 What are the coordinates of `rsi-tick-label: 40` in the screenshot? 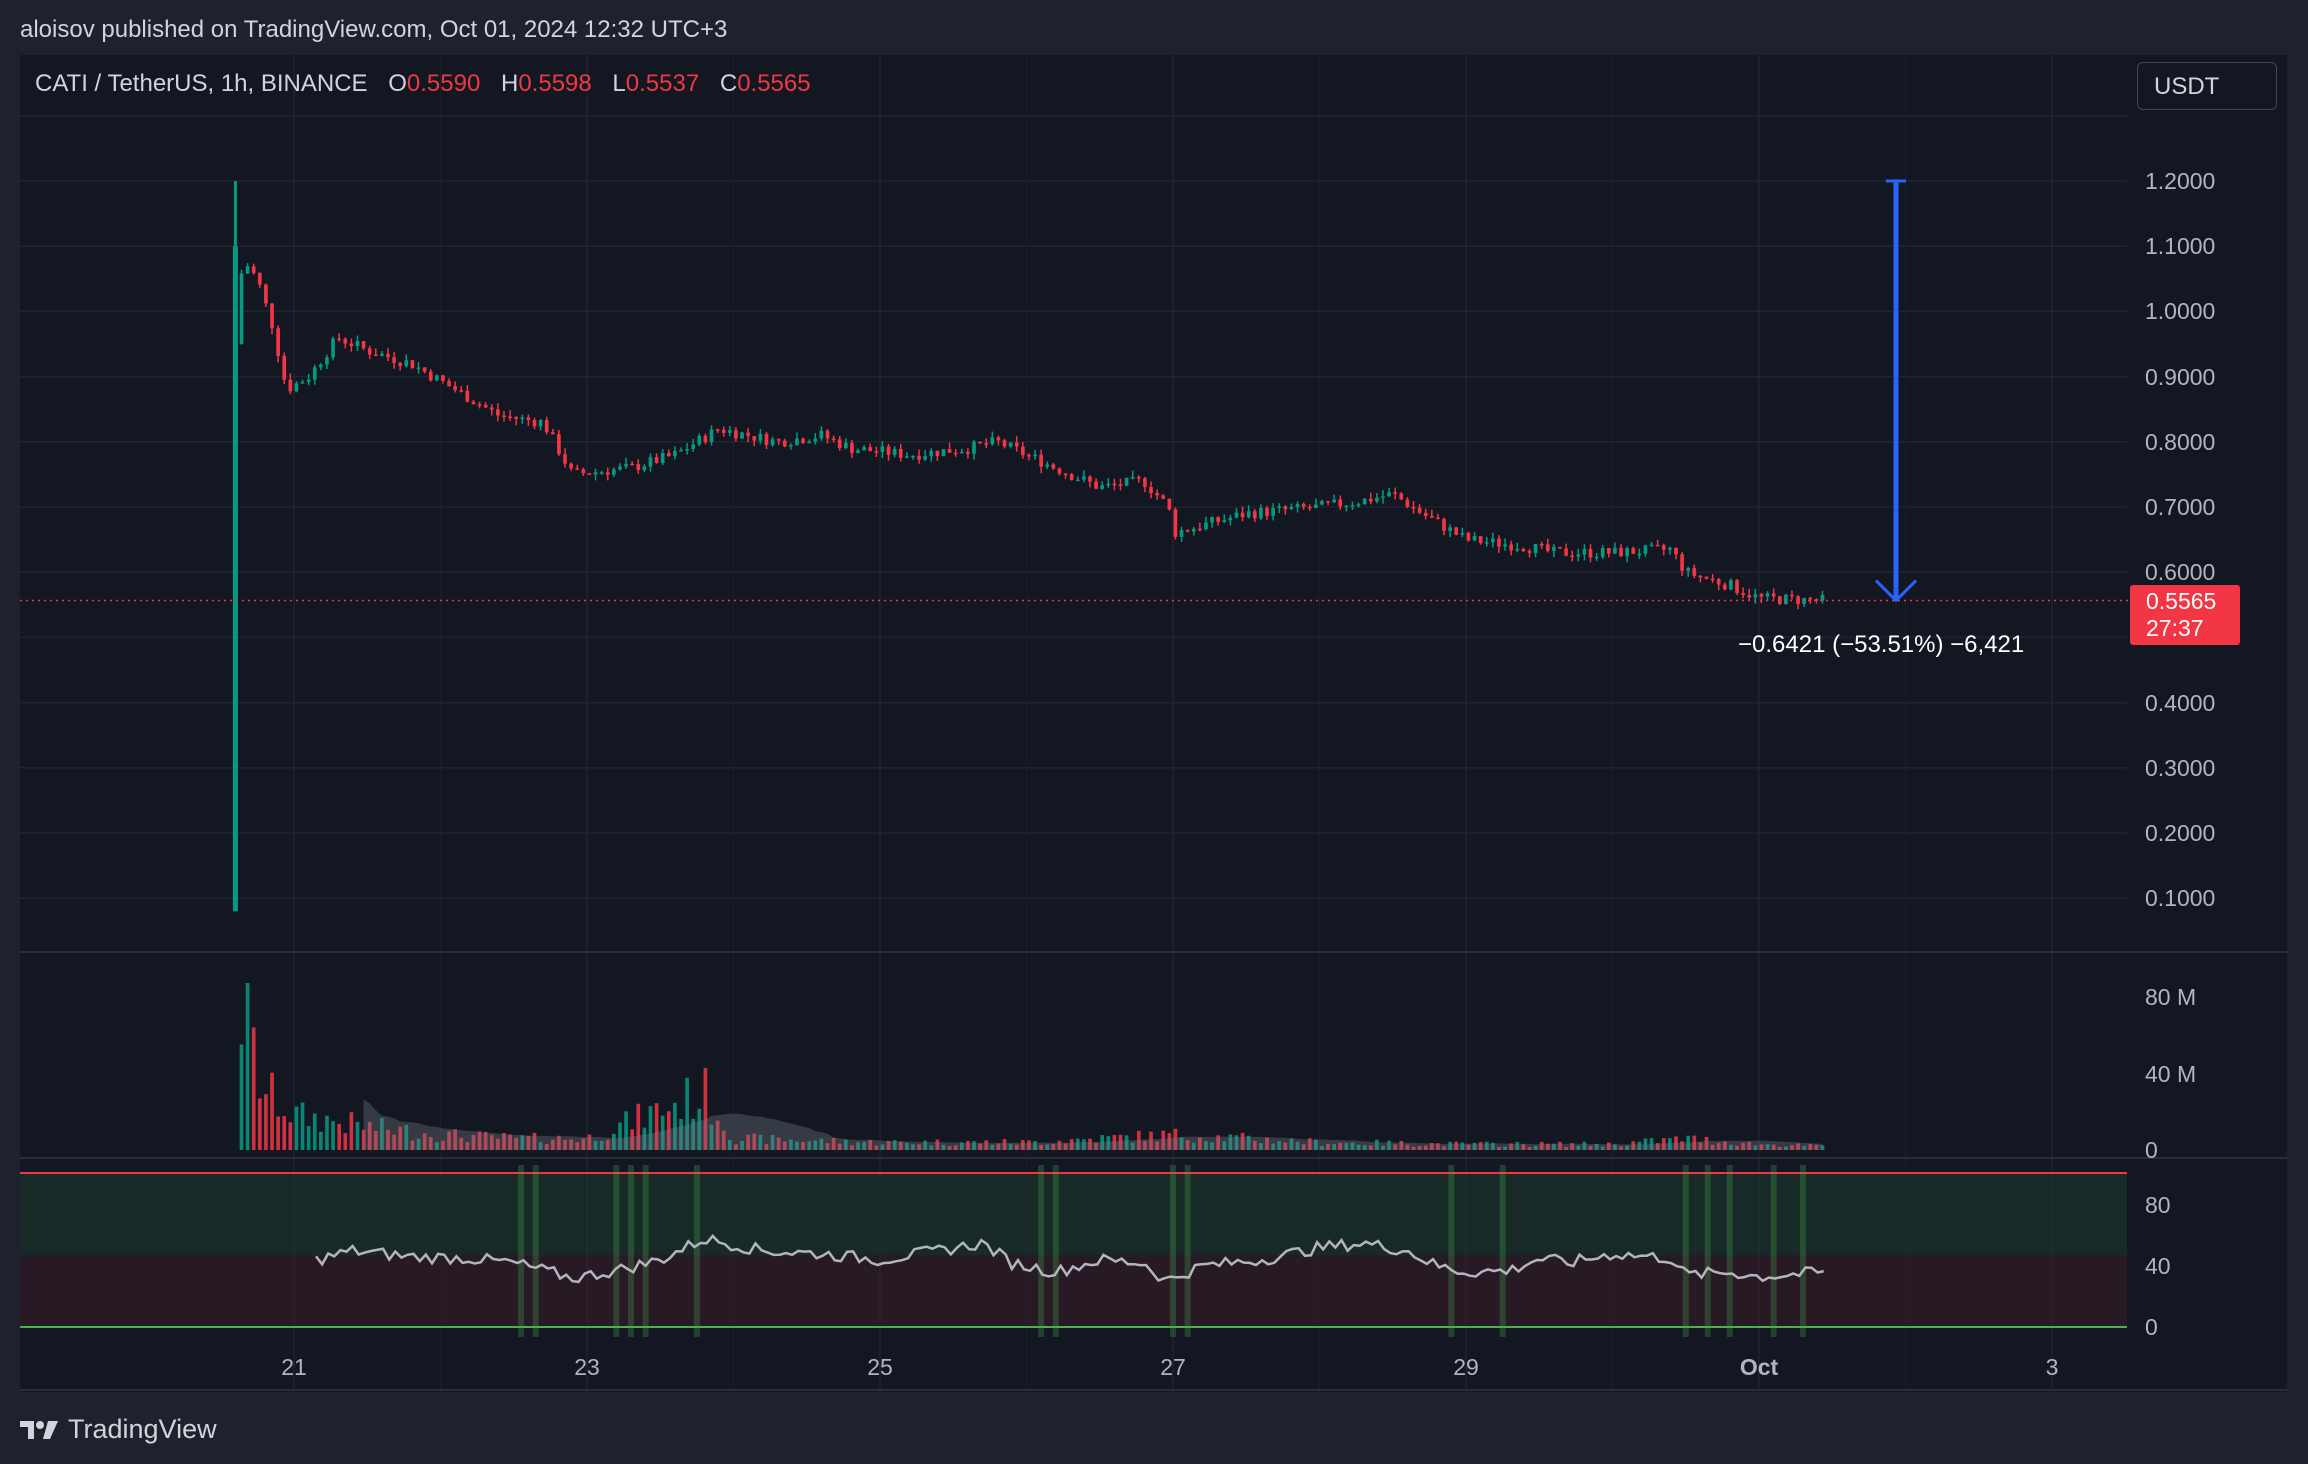 It's located at (2158, 1266).